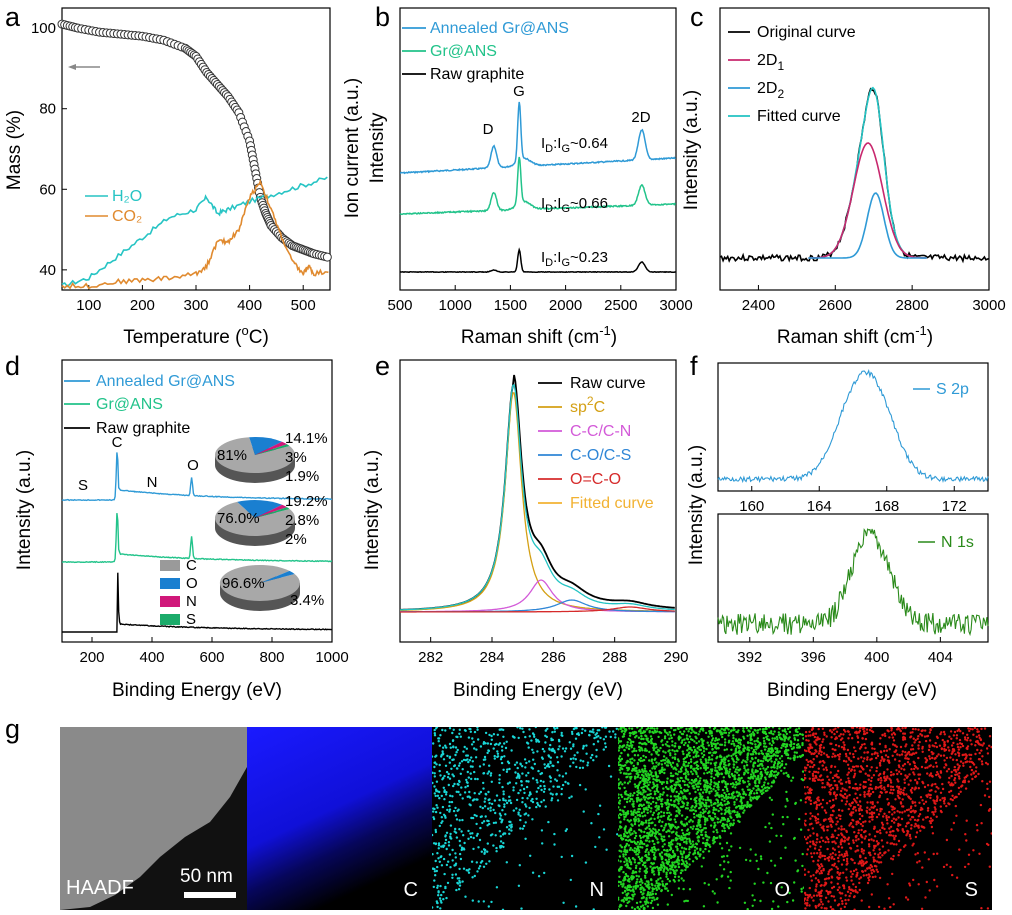  What do you see at coordinates (988, 305) in the screenshot?
I see `chart-c-xtick-label-3: 3000` at bounding box center [988, 305].